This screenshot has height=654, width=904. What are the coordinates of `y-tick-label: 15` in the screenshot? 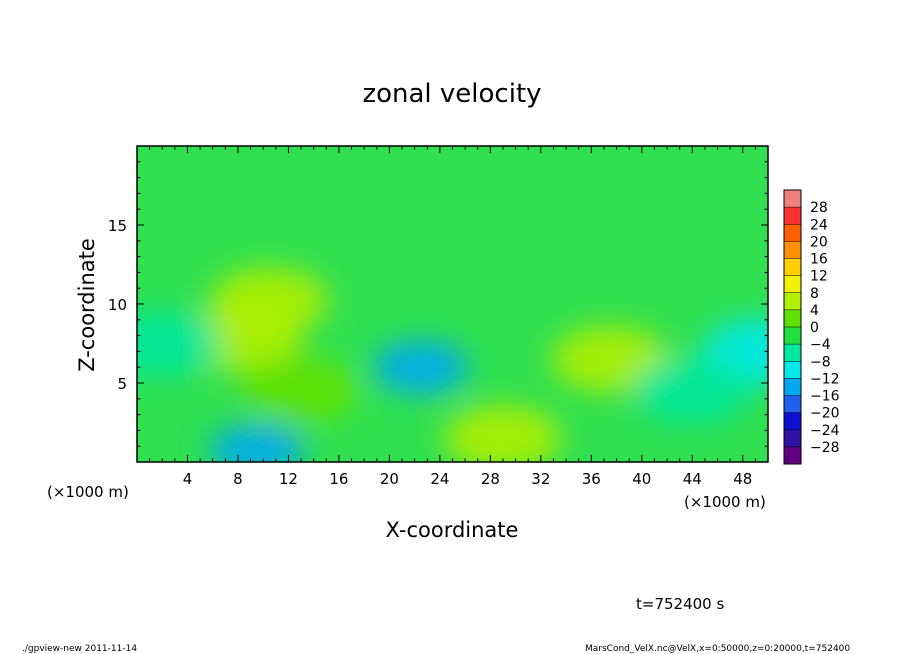 It's located at (117, 226).